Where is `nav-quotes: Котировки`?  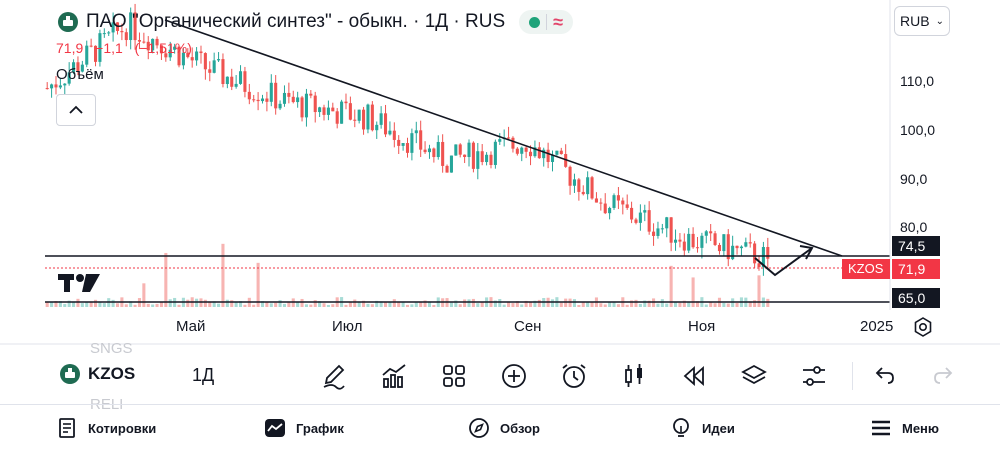 nav-quotes: Котировки is located at coordinates (106, 428).